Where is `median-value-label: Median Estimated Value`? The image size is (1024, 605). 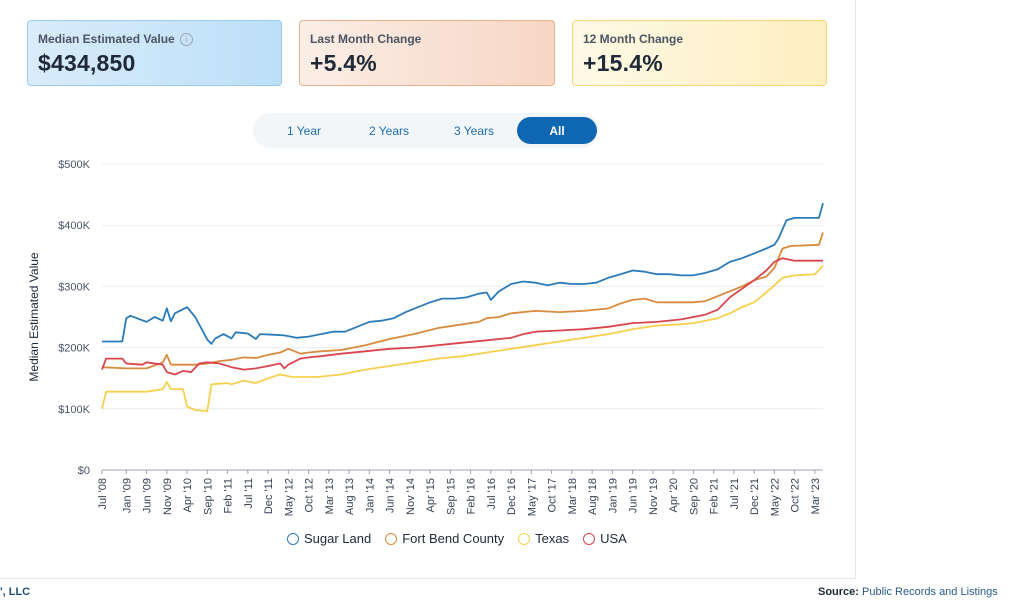
median-value-label: Median Estimated Value is located at coordinates (106, 39).